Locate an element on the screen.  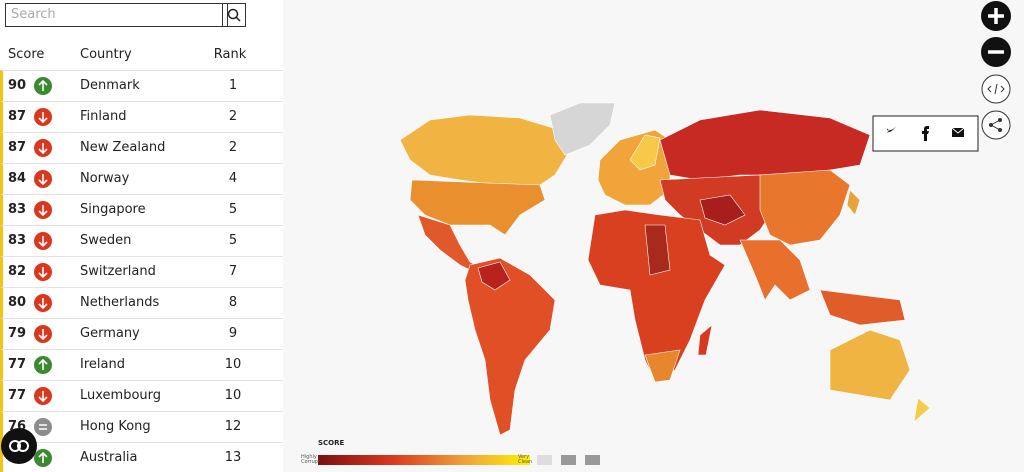
header-score: Score is located at coordinates (26, 54).